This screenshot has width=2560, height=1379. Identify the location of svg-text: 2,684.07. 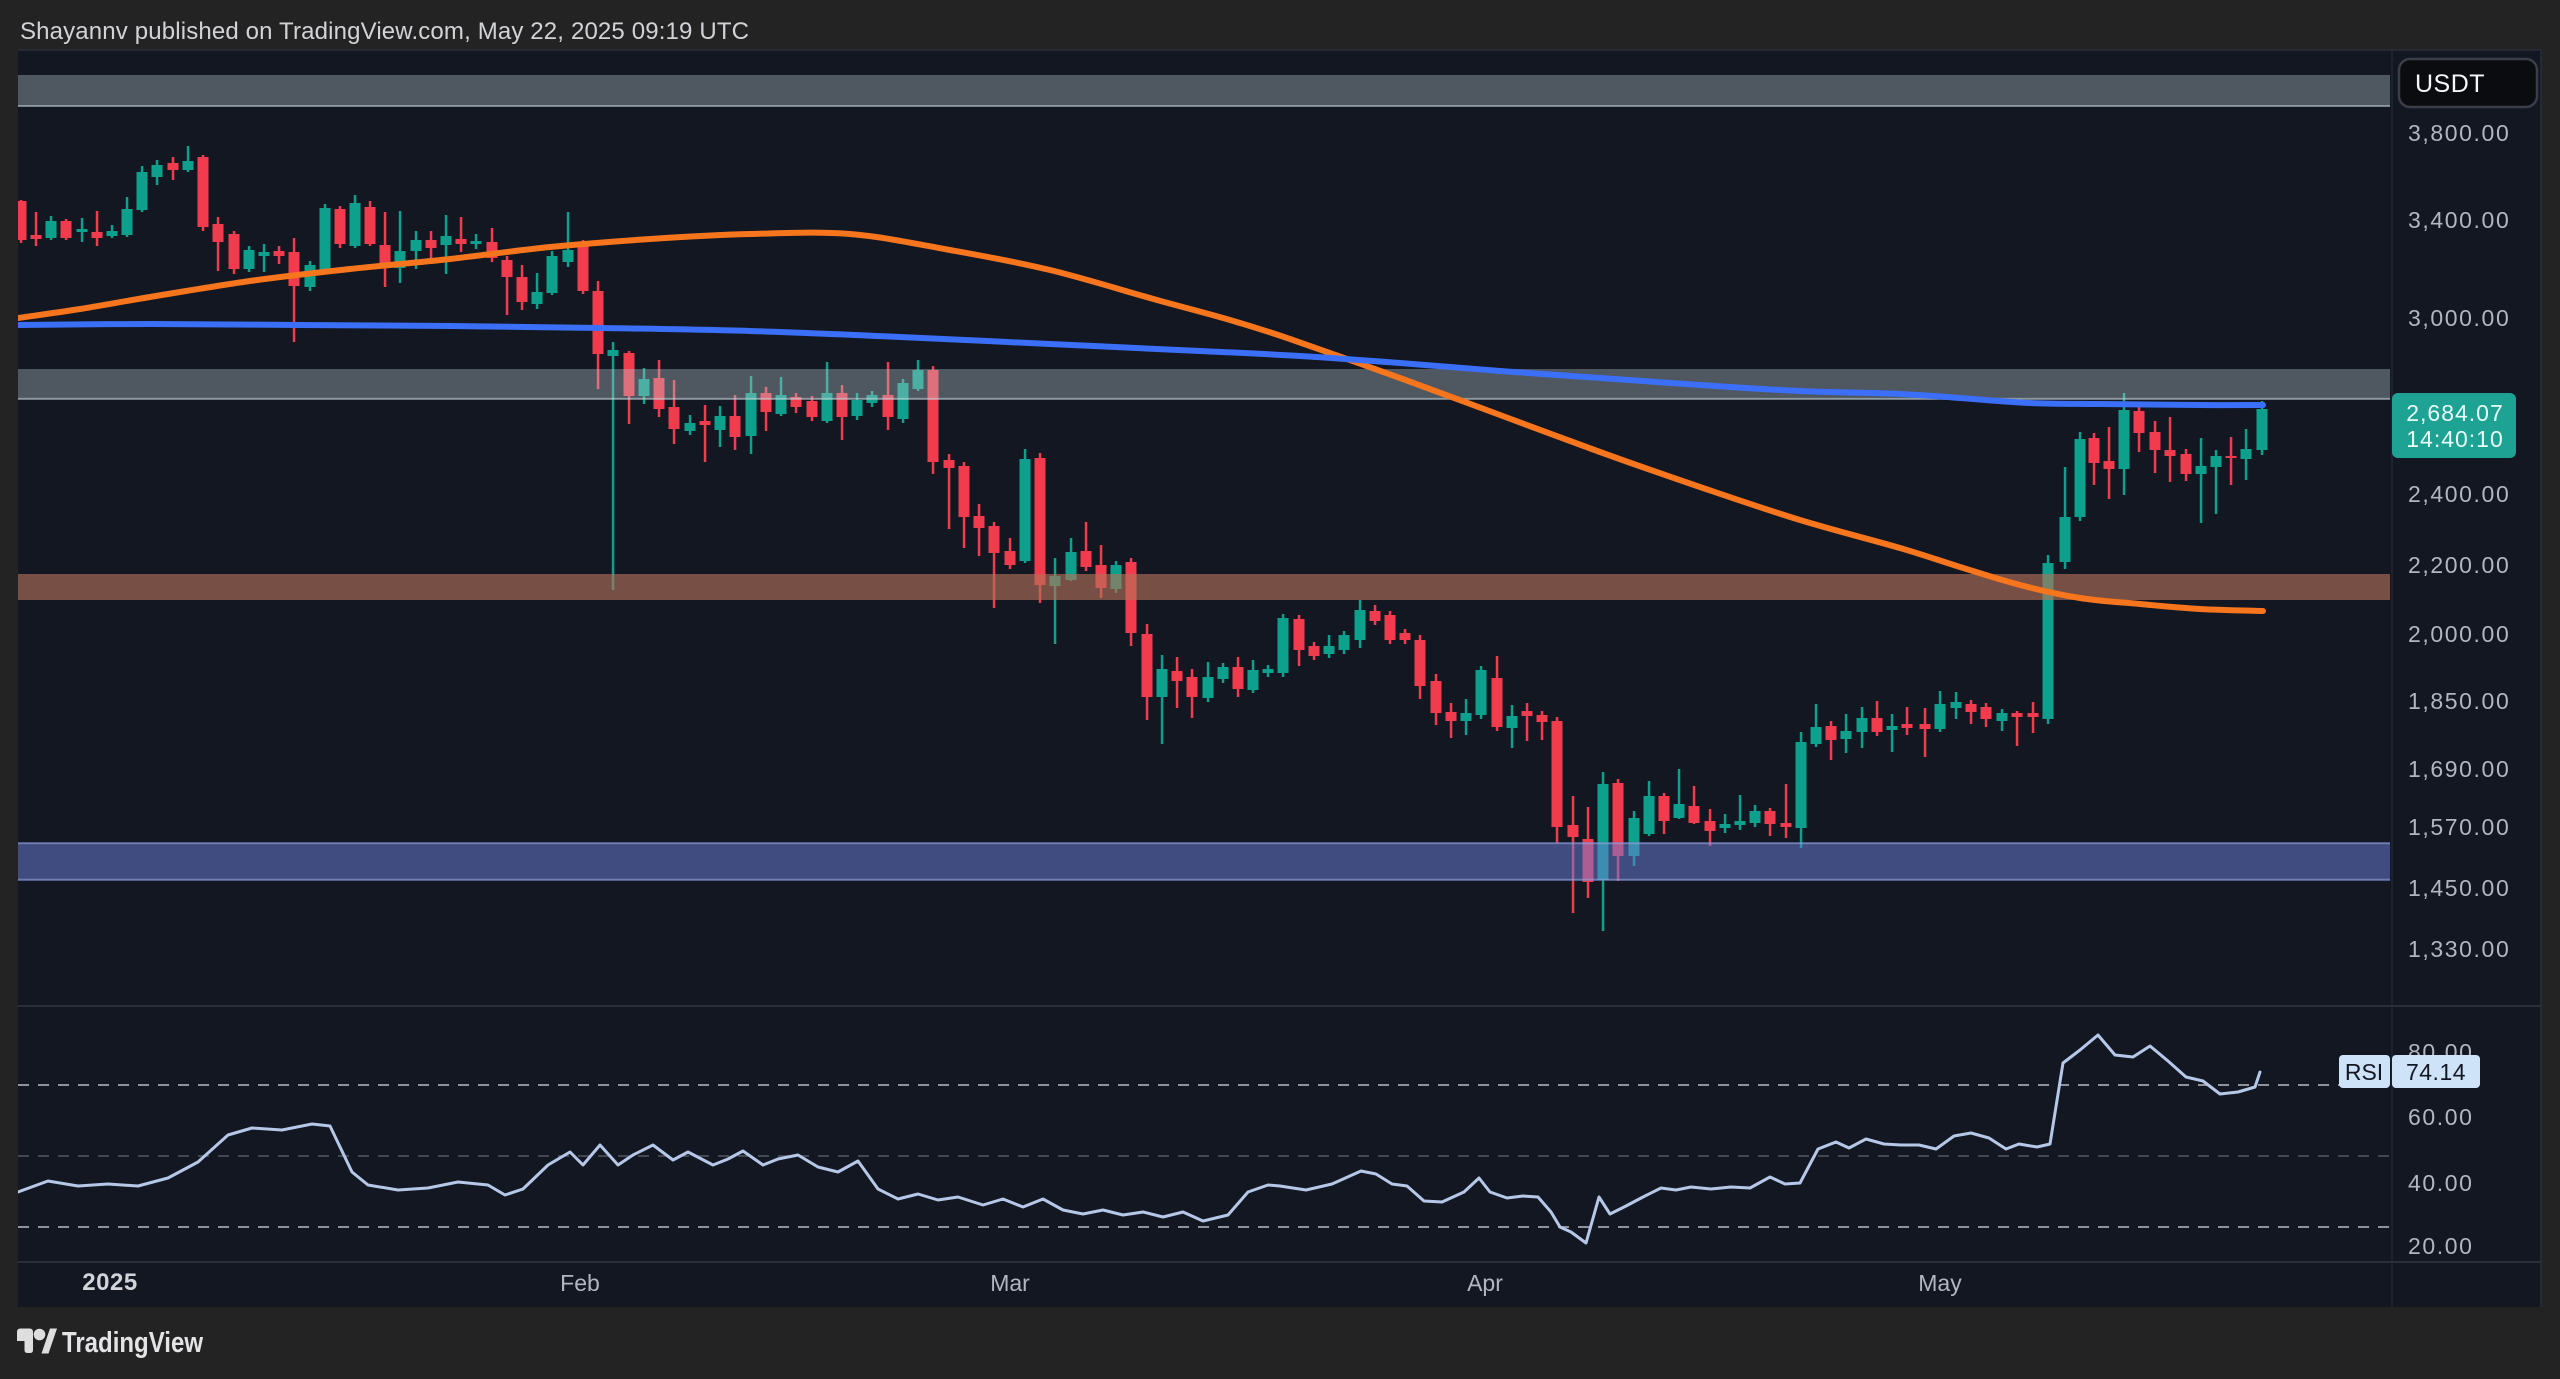
(2455, 413).